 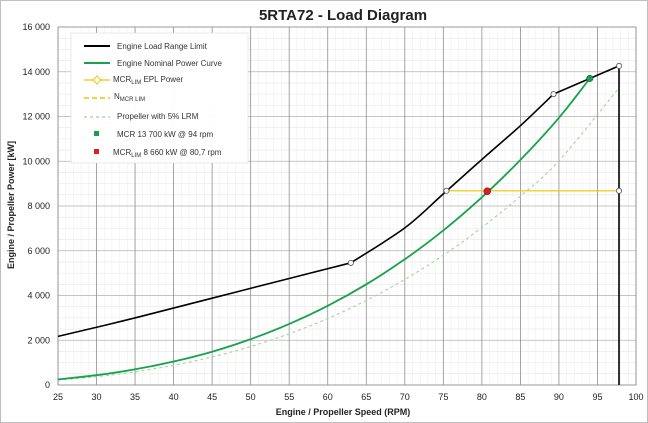 What do you see at coordinates (204, 300) in the screenshot?
I see `series-load-range-lower` at bounding box center [204, 300].